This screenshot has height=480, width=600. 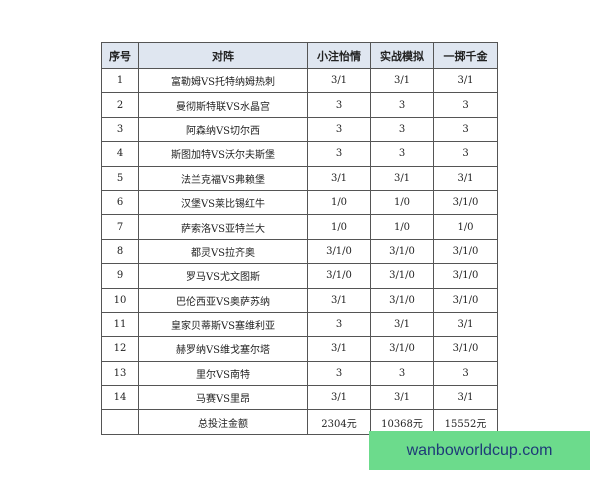 I want to click on table-row: 8 都灵VS拉齐奥 3/1/0 3/1/0 3/1/0, so click(x=299, y=251).